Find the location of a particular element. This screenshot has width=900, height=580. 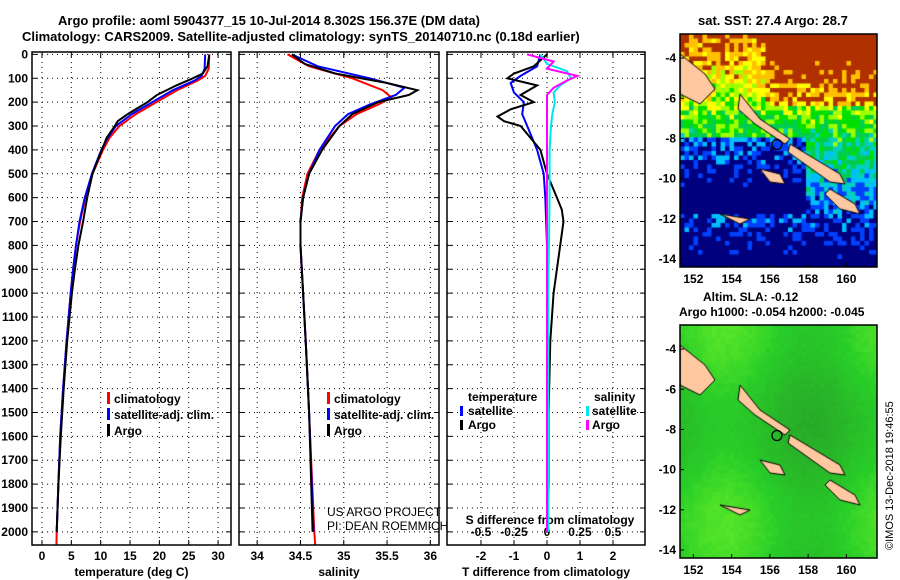

y-tick-label: 500 is located at coordinates (18, 174).